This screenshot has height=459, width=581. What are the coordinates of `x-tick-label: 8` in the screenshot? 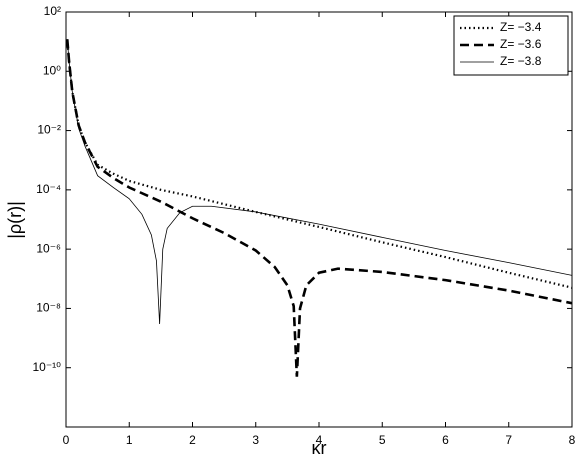 It's located at (572, 440).